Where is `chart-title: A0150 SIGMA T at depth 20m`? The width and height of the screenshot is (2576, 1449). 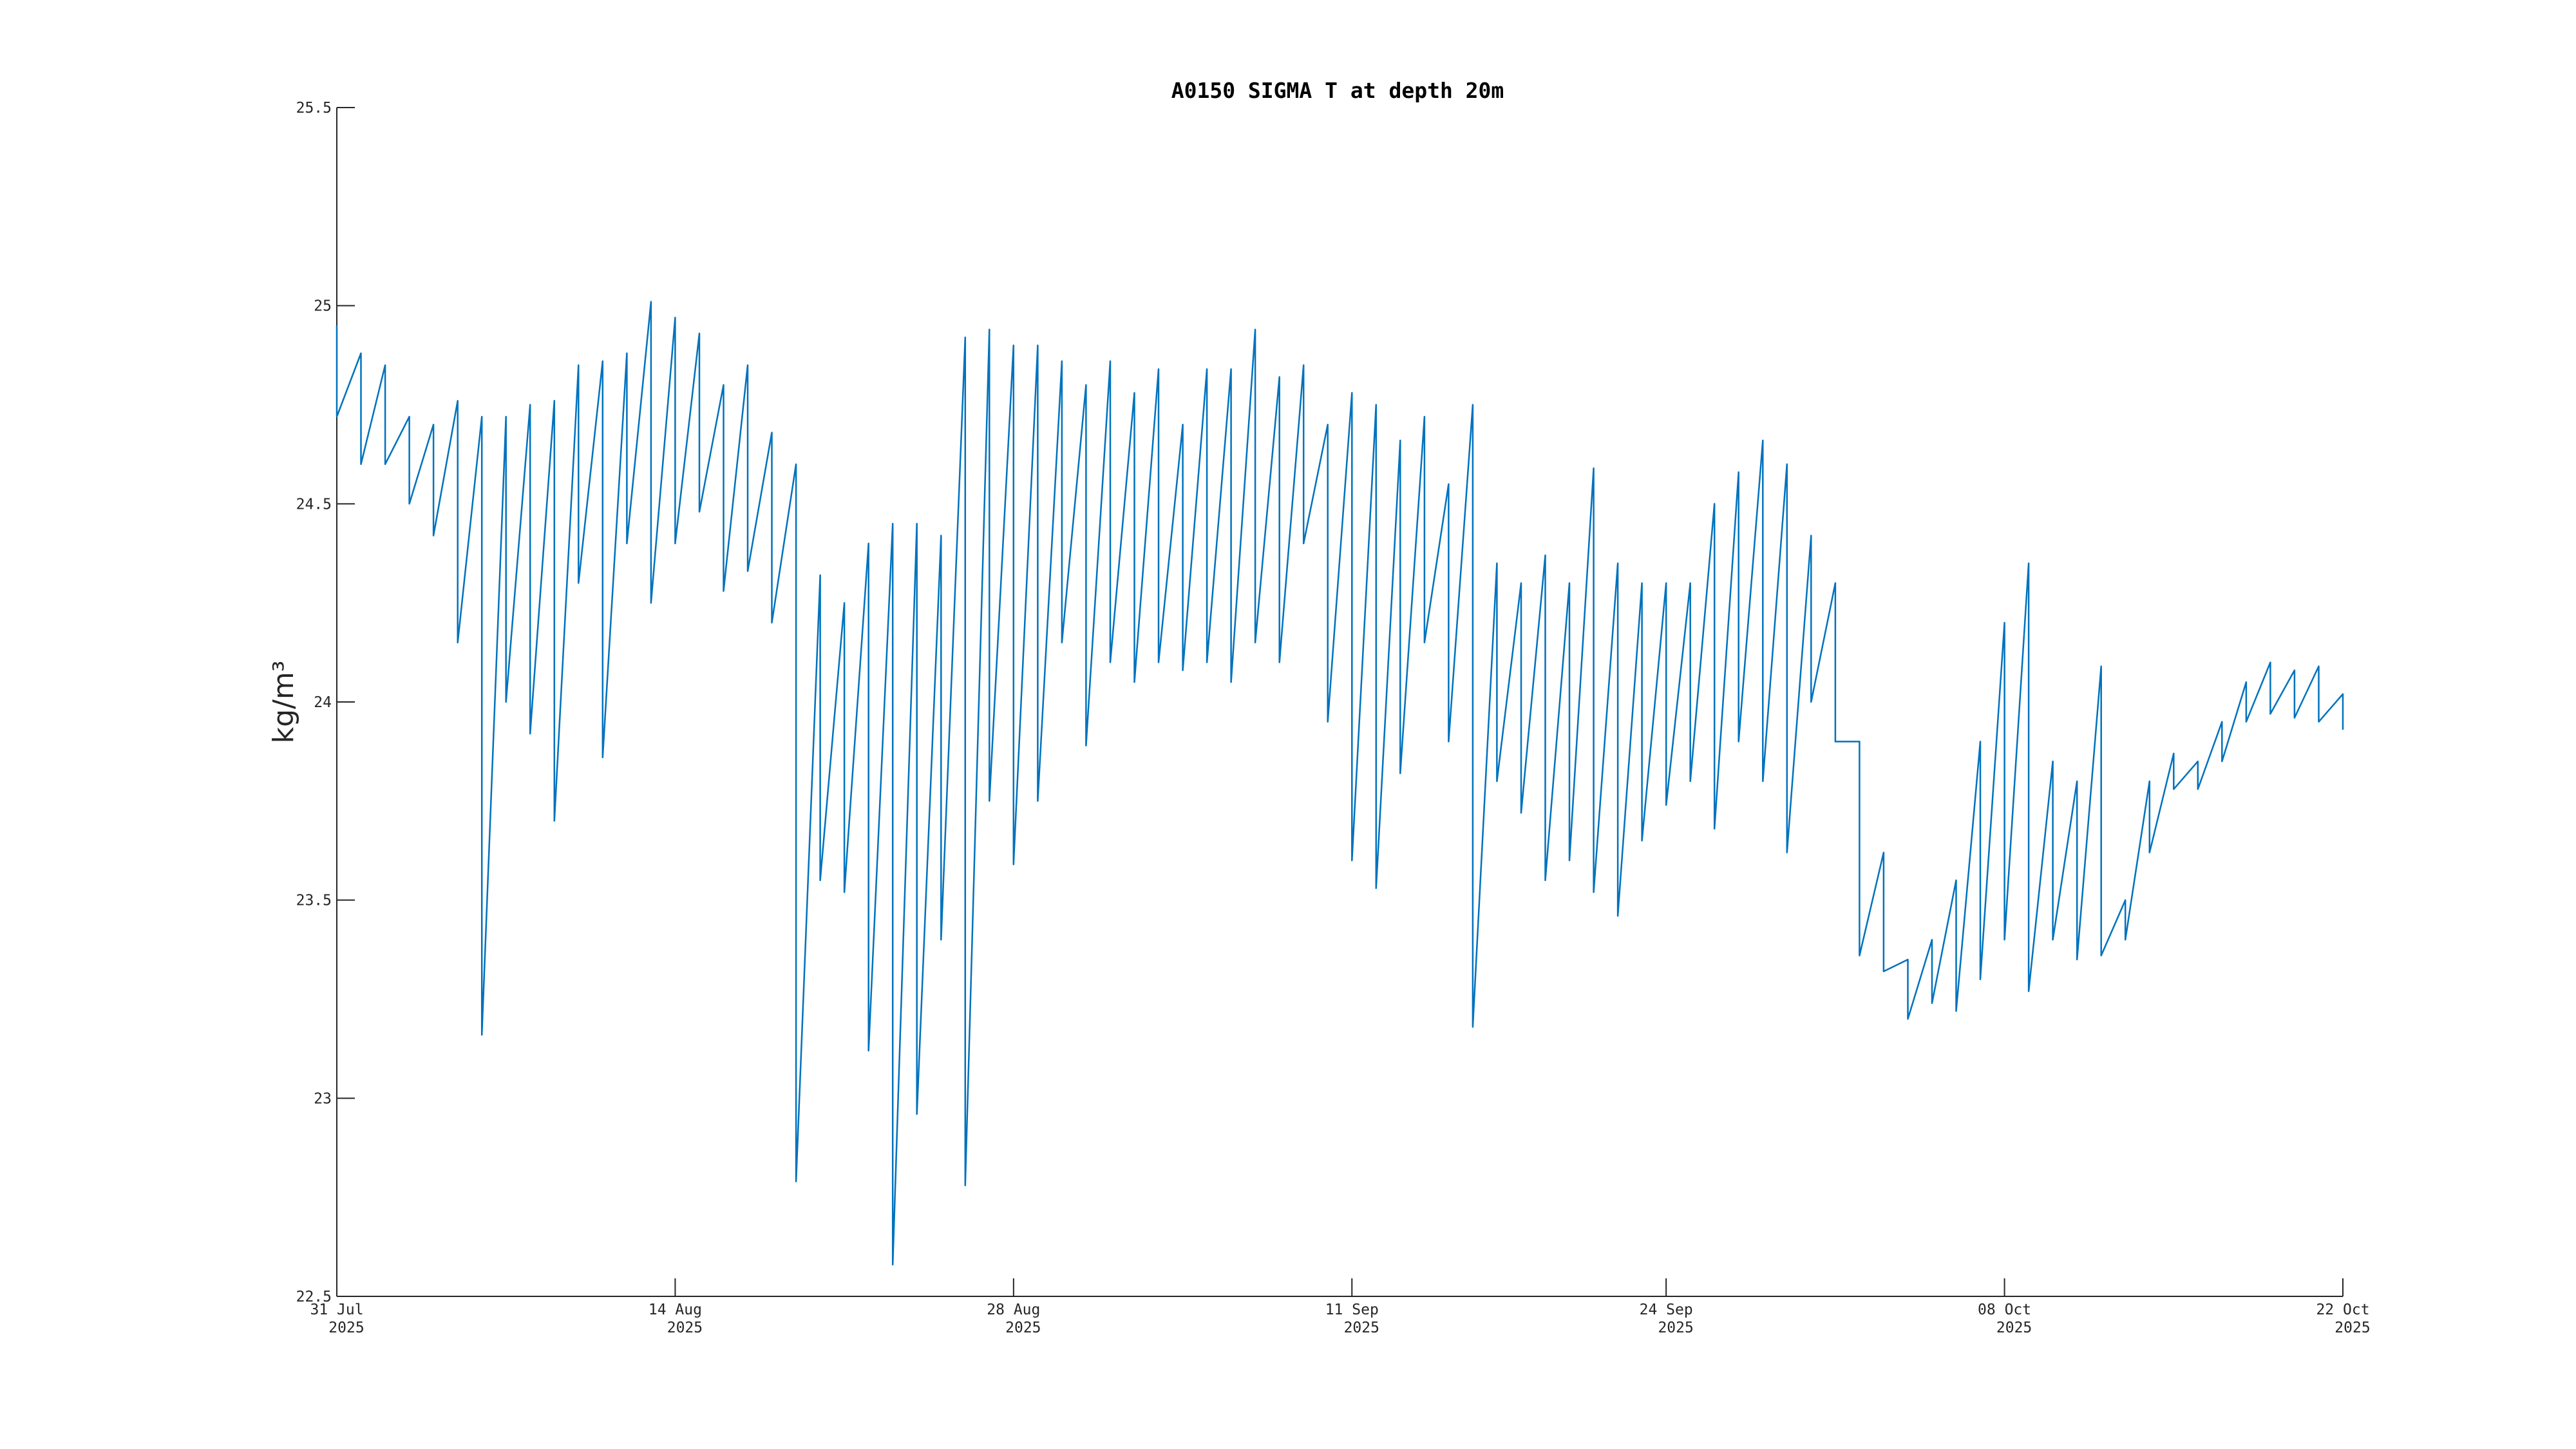
chart-title: A0150 SIGMA T at depth 20m is located at coordinates (1337, 91).